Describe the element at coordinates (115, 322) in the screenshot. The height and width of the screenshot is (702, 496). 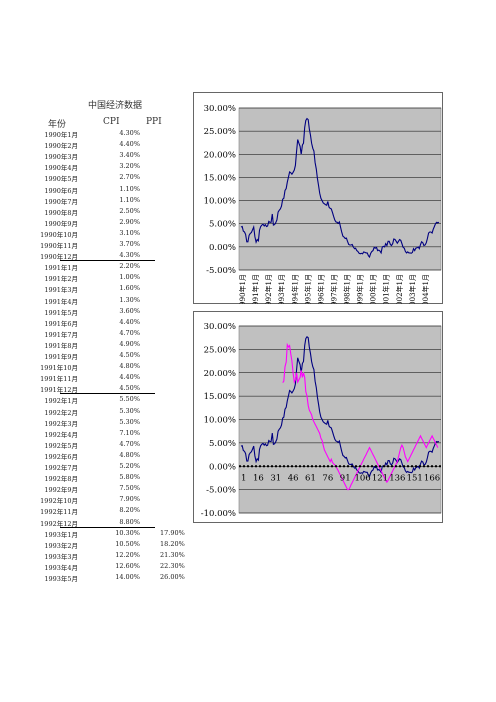
I see `table-row: 1991年6月 4.40%` at that location.